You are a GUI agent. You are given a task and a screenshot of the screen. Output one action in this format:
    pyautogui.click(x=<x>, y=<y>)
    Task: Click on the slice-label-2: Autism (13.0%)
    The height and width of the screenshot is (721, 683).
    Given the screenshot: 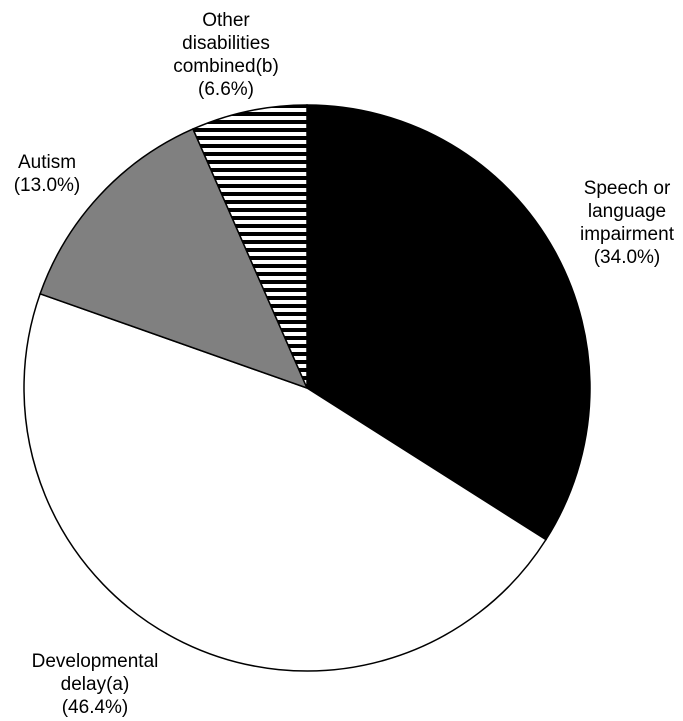 What is the action you would take?
    pyautogui.click(x=47, y=174)
    